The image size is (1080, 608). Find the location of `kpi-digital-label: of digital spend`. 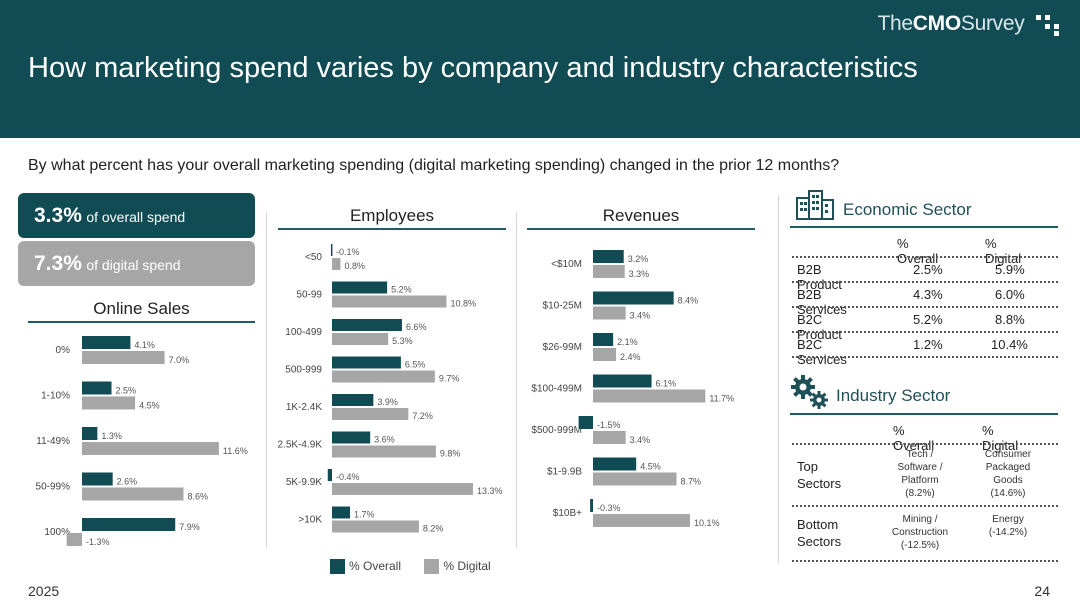

kpi-digital-label: of digital spend is located at coordinates (133, 265).